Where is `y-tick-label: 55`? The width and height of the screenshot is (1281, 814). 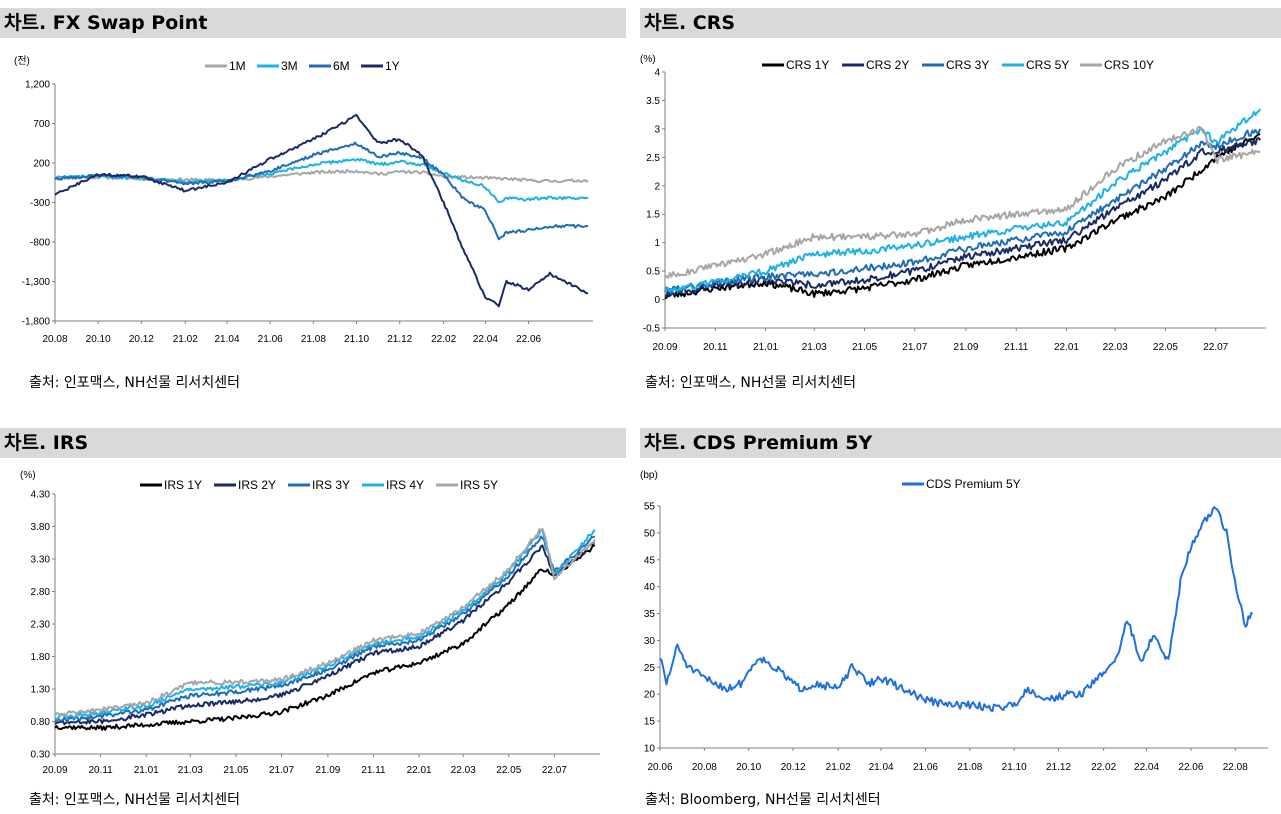 y-tick-label: 55 is located at coordinates (650, 507).